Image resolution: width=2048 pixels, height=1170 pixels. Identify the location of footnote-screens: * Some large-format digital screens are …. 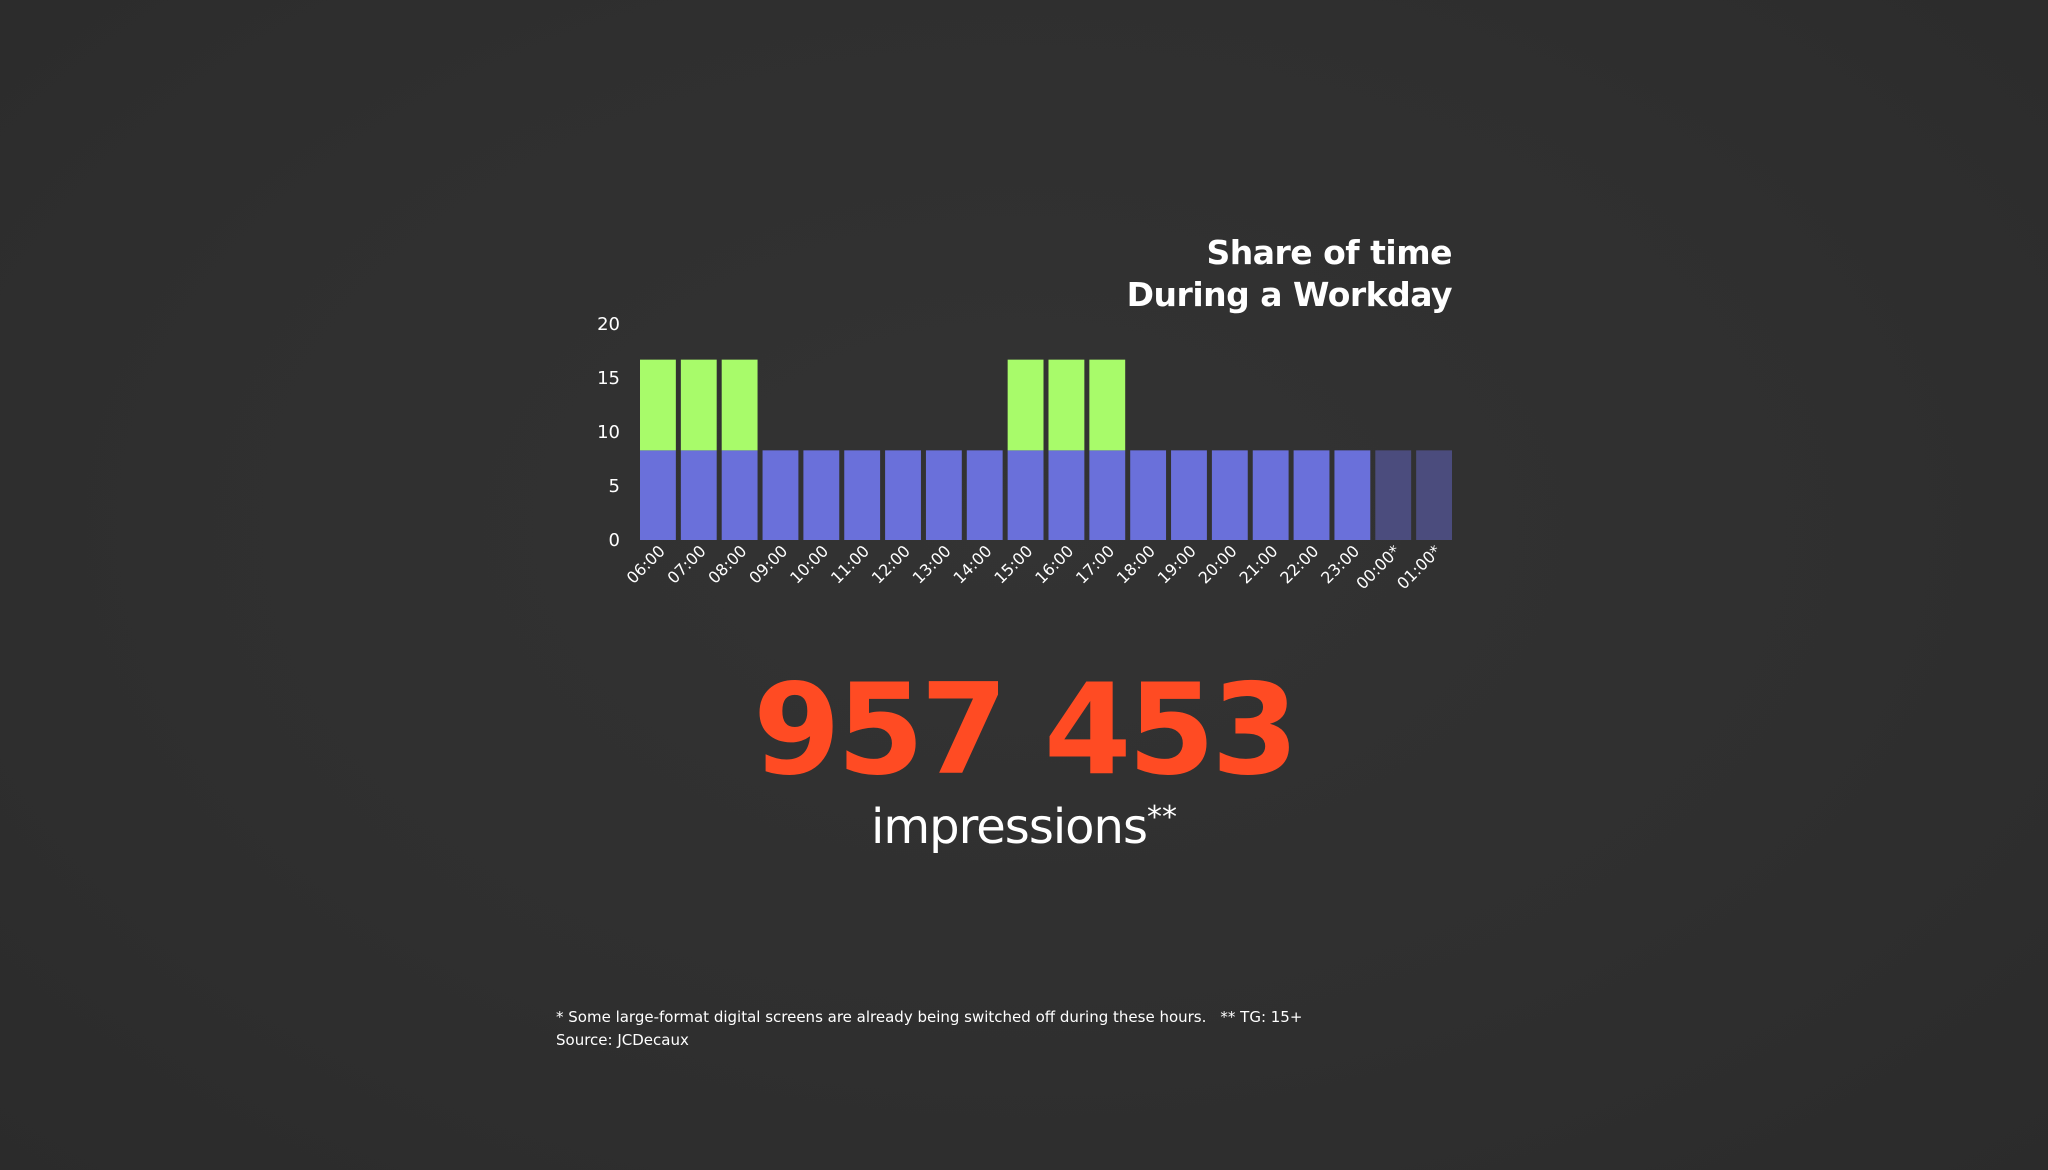
(881, 1017).